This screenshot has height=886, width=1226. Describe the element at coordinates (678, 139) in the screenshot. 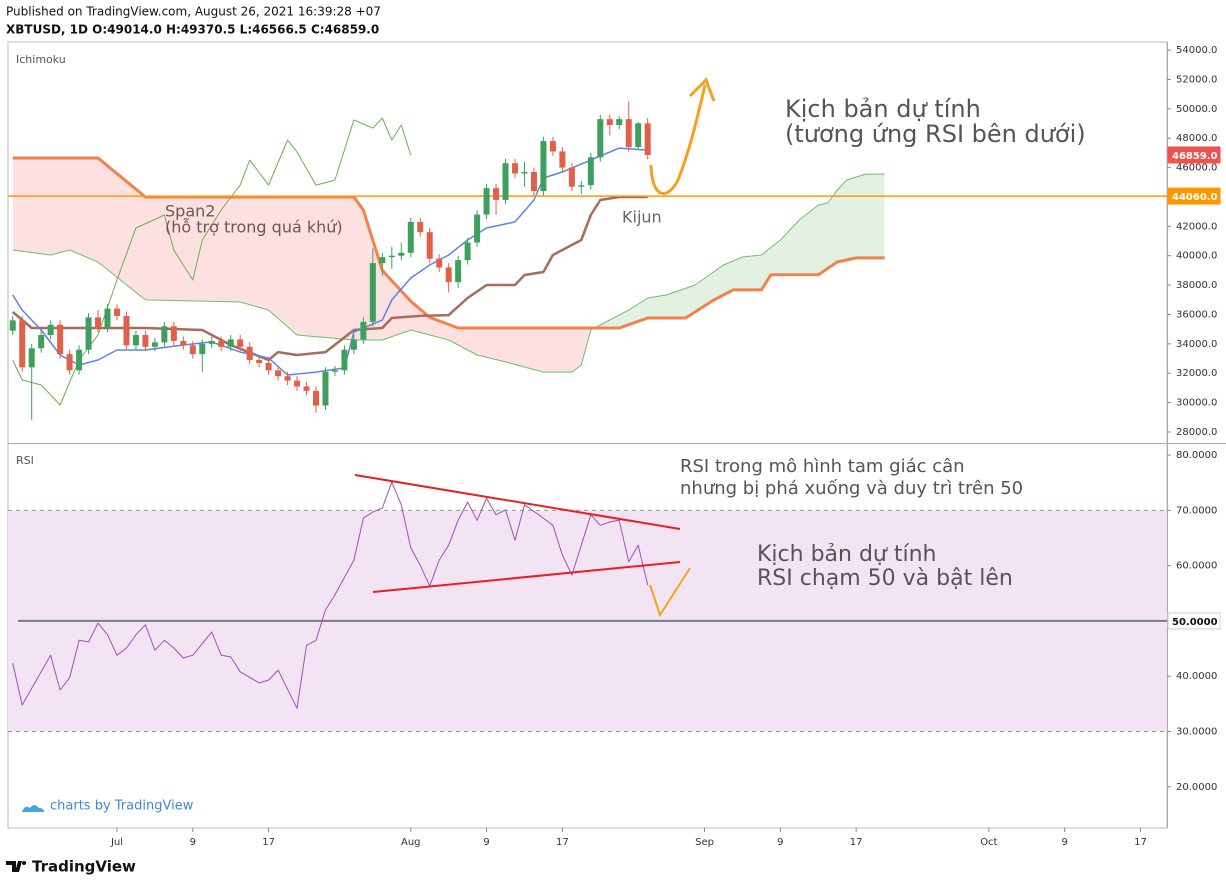

I see `scenario-arrow` at that location.